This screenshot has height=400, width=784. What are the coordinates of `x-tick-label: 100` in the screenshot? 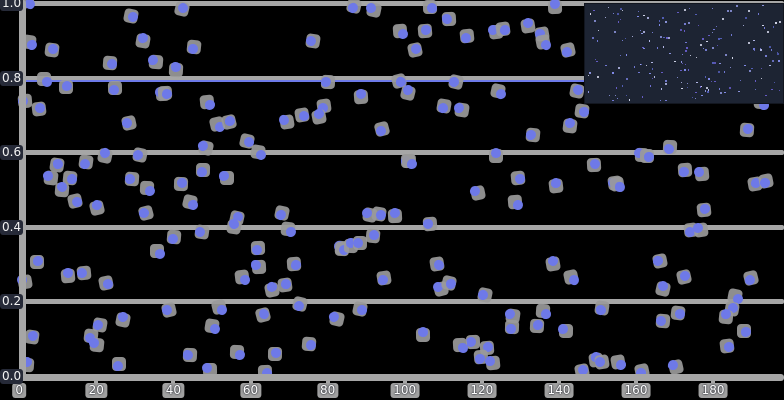 It's located at (405, 390).